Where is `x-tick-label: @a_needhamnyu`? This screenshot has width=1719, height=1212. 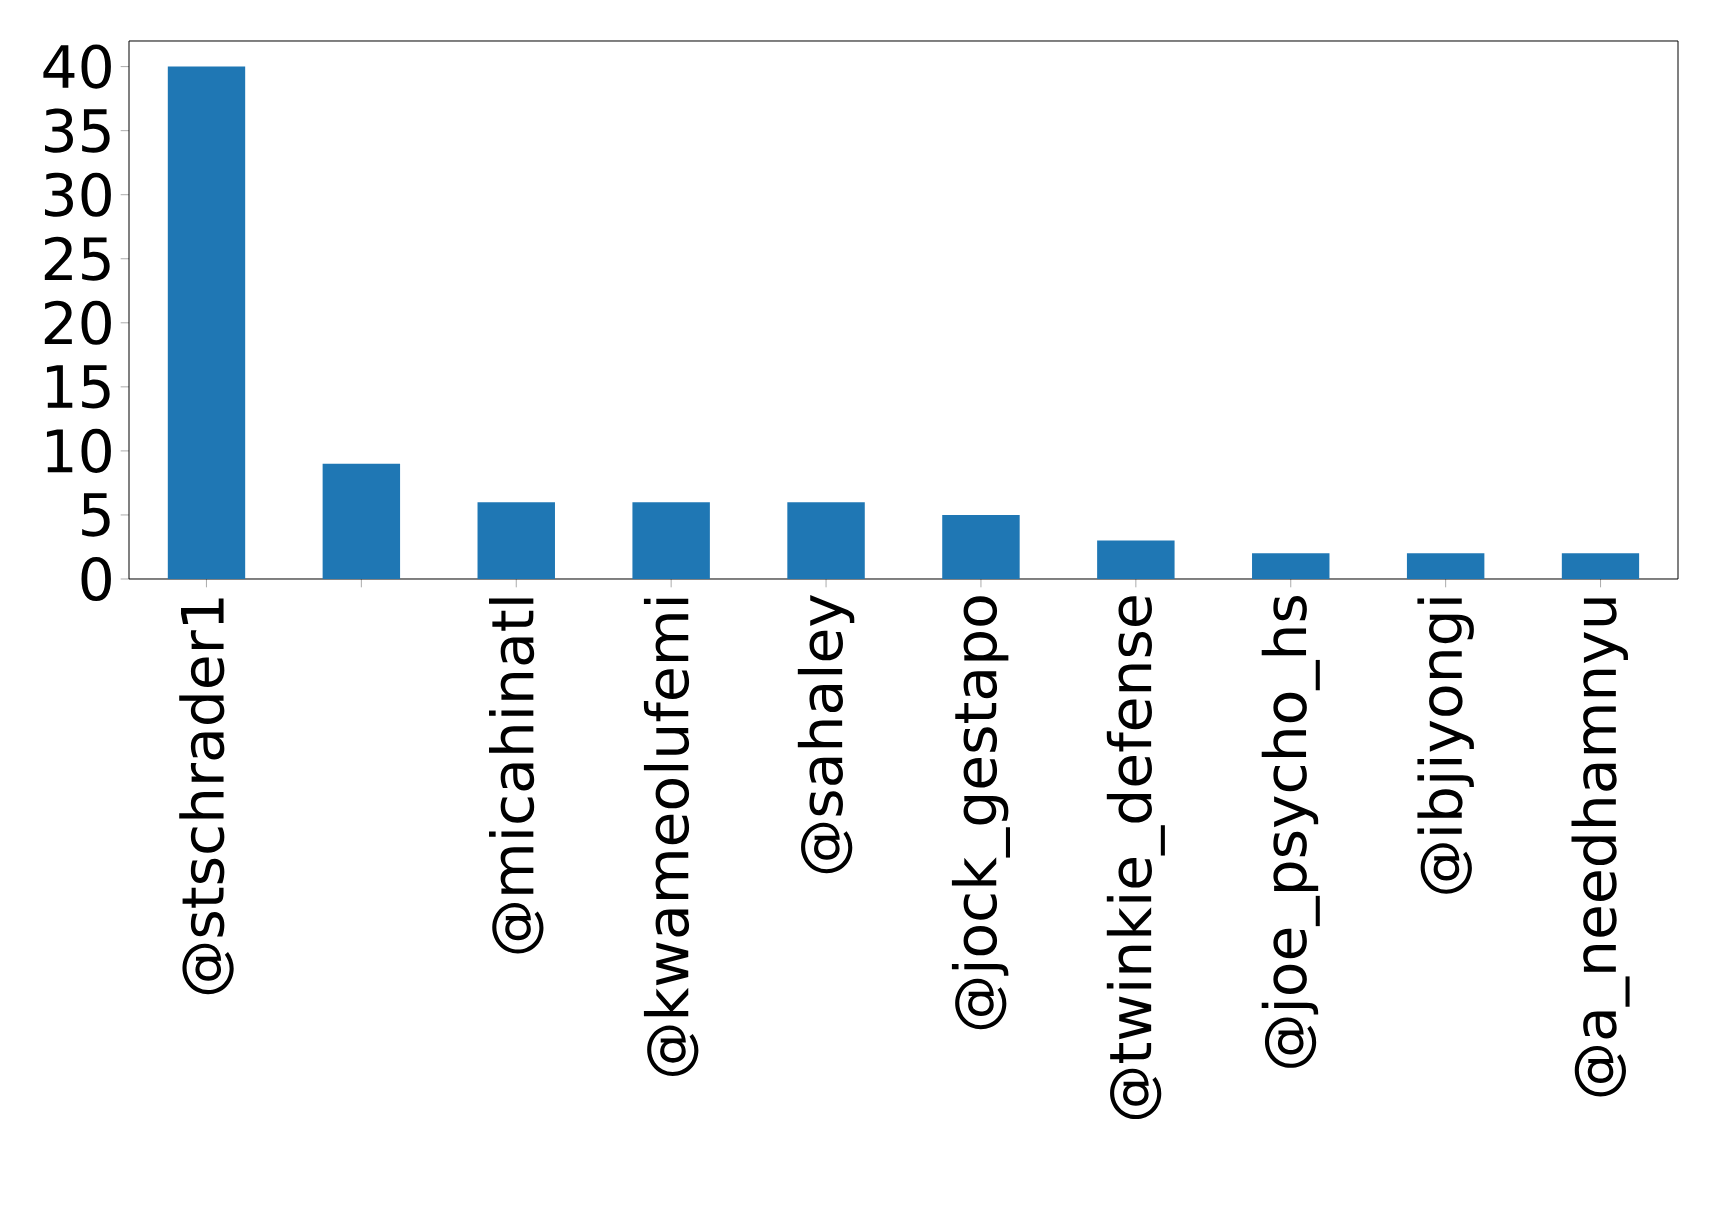
x-tick-label: @a_needhamnyu is located at coordinates (1600, 847).